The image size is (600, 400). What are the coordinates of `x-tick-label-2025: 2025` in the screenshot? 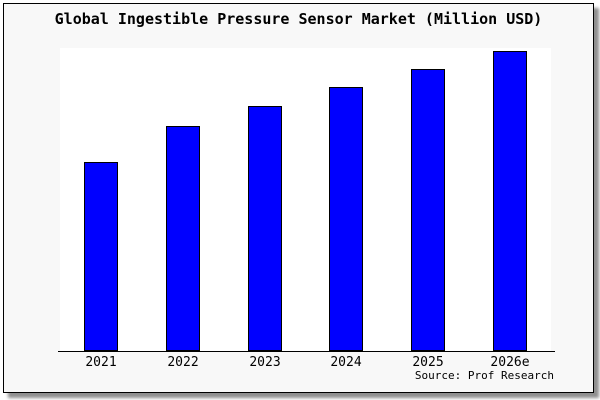 It's located at (428, 362).